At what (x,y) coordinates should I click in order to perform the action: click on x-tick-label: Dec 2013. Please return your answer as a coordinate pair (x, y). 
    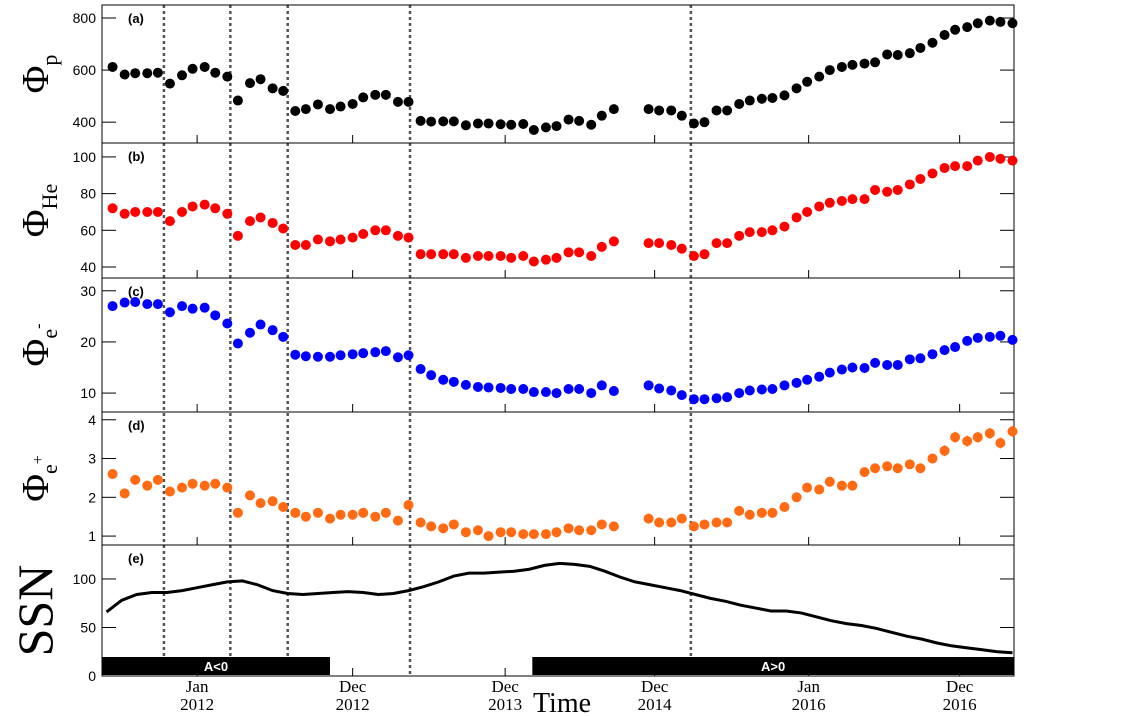
    Looking at the image, I should click on (505, 695).